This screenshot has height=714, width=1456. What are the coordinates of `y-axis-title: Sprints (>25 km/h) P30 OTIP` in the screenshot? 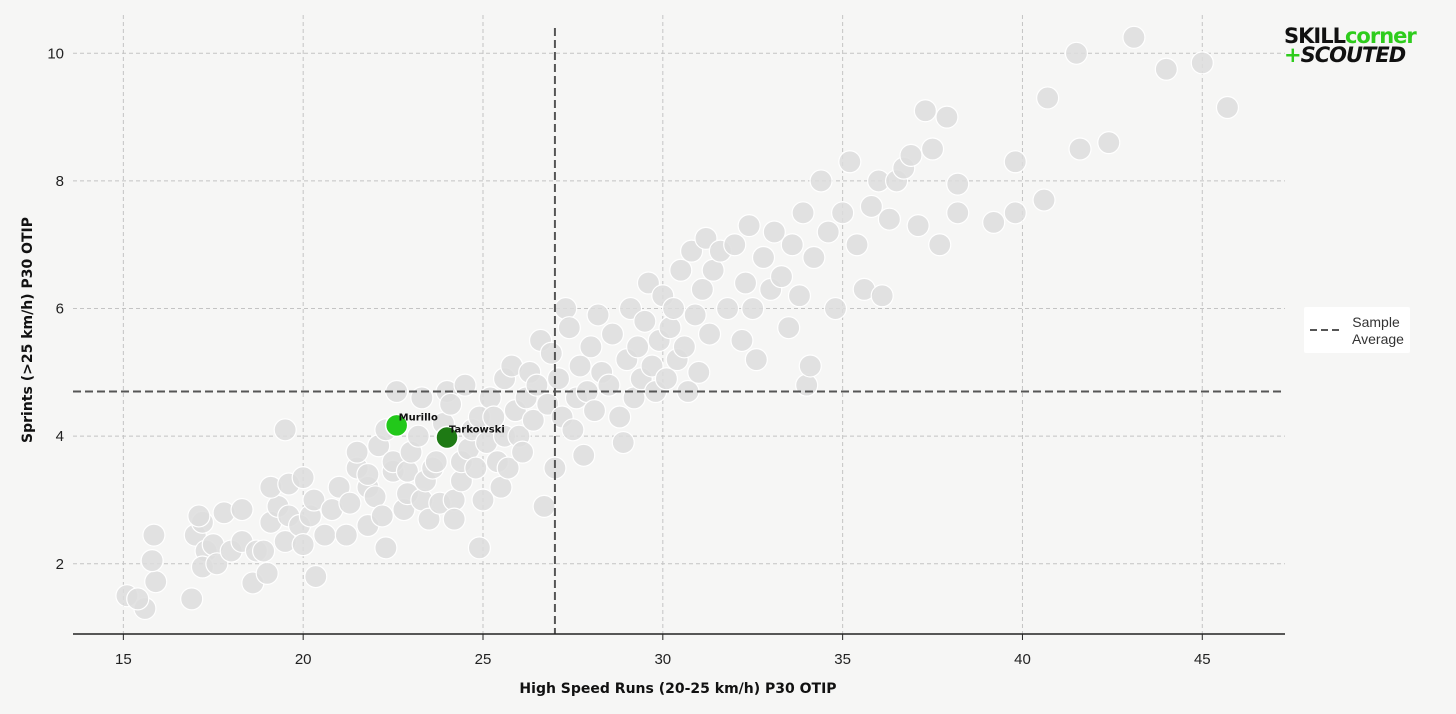 It's located at (28, 330).